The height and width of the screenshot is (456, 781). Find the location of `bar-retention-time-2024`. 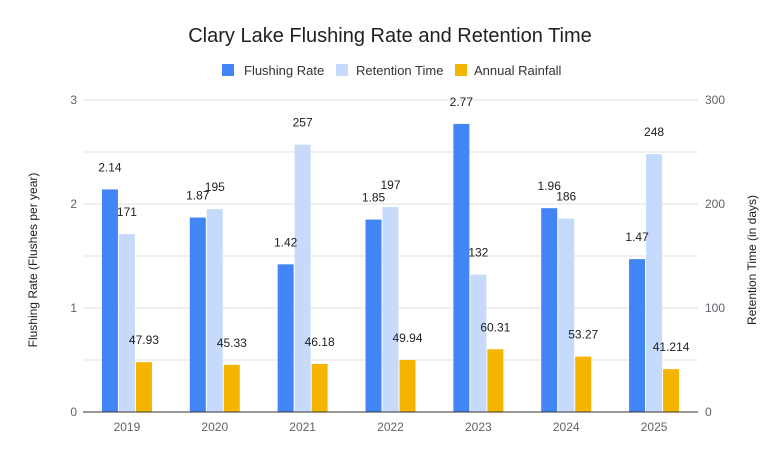

bar-retention-time-2024 is located at coordinates (566, 315).